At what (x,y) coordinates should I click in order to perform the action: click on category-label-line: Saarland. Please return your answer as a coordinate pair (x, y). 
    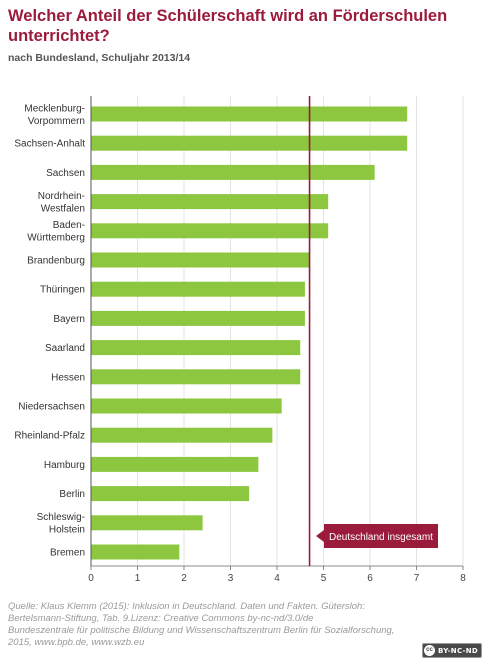
    Looking at the image, I should click on (65, 348).